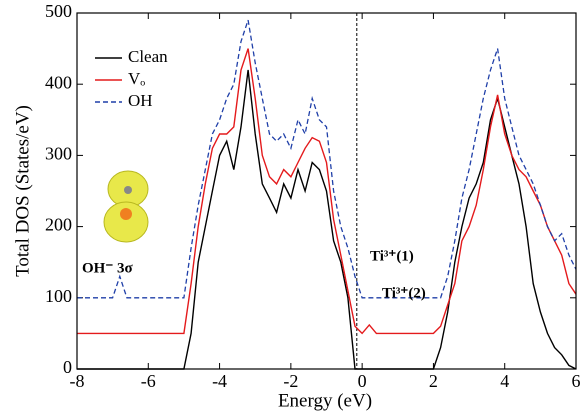  What do you see at coordinates (219, 381) in the screenshot?
I see `x-tick-label: -4` at bounding box center [219, 381].